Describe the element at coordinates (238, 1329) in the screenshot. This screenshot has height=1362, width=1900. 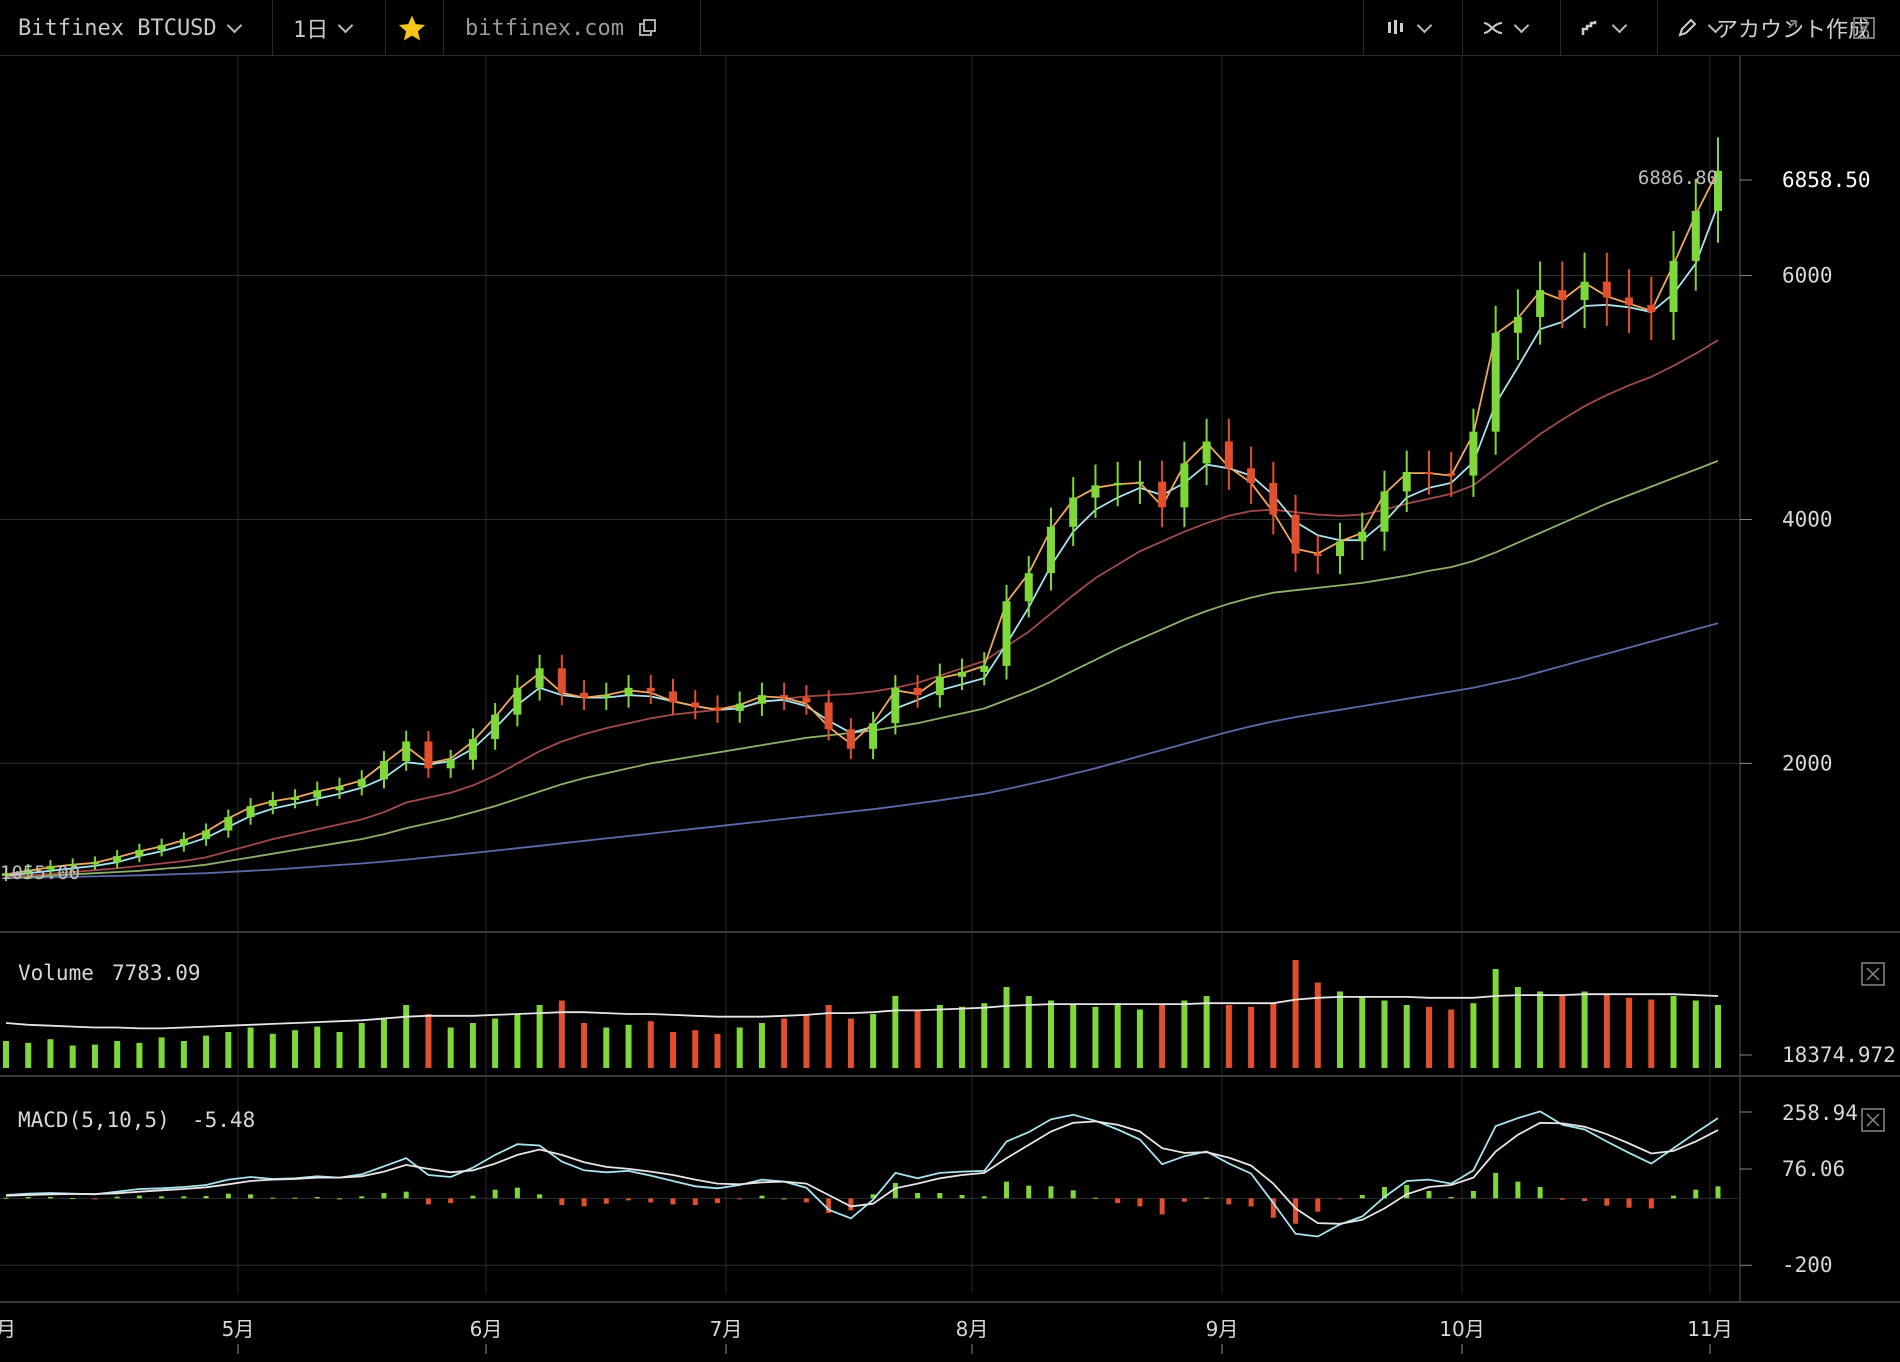
I see `x-tick-label: 5月` at that location.